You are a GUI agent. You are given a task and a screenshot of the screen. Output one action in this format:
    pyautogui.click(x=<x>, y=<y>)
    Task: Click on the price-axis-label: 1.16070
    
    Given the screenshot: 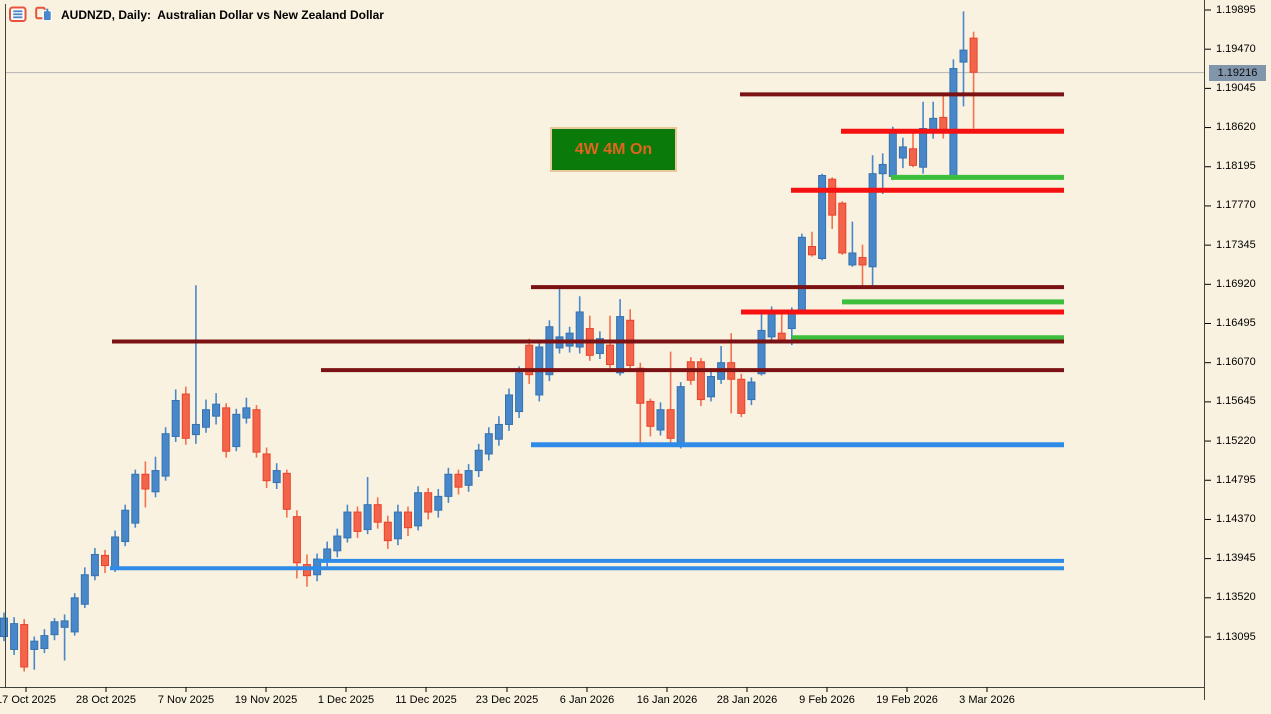 What is the action you would take?
    pyautogui.click(x=1236, y=362)
    